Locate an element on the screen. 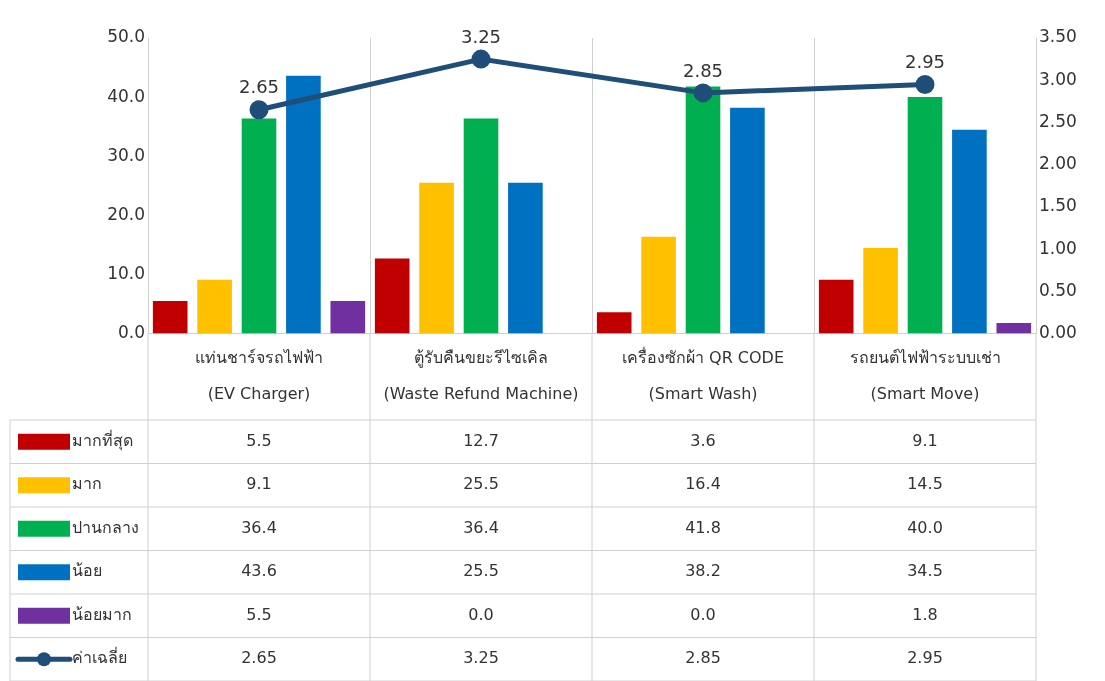 The width and height of the screenshot is (1105, 681). data-label: 14.5 is located at coordinates (925, 484).